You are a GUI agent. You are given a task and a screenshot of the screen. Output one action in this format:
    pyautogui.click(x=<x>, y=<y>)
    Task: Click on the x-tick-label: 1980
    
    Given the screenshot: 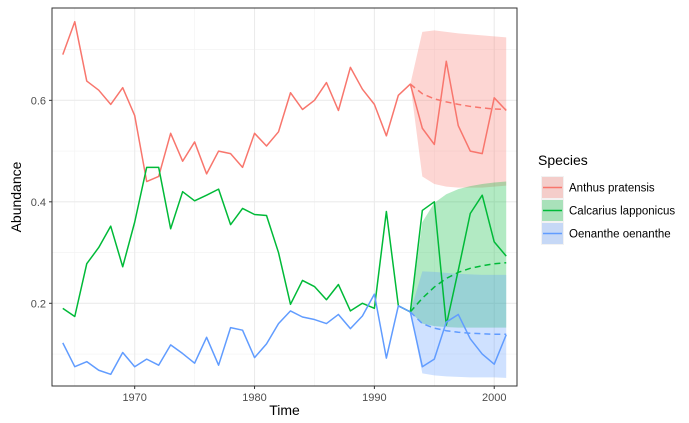 What is the action you would take?
    pyautogui.click(x=254, y=398)
    